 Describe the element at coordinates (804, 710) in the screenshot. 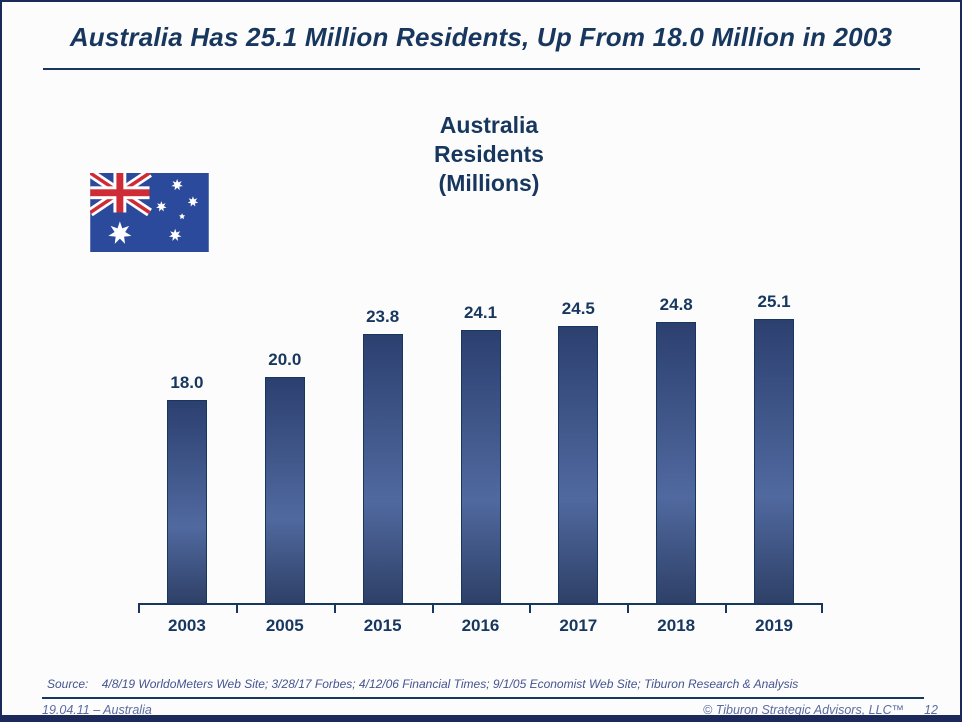

I see `footer-copyright: © Tiburon Strategic Advisors, LLC™` at that location.